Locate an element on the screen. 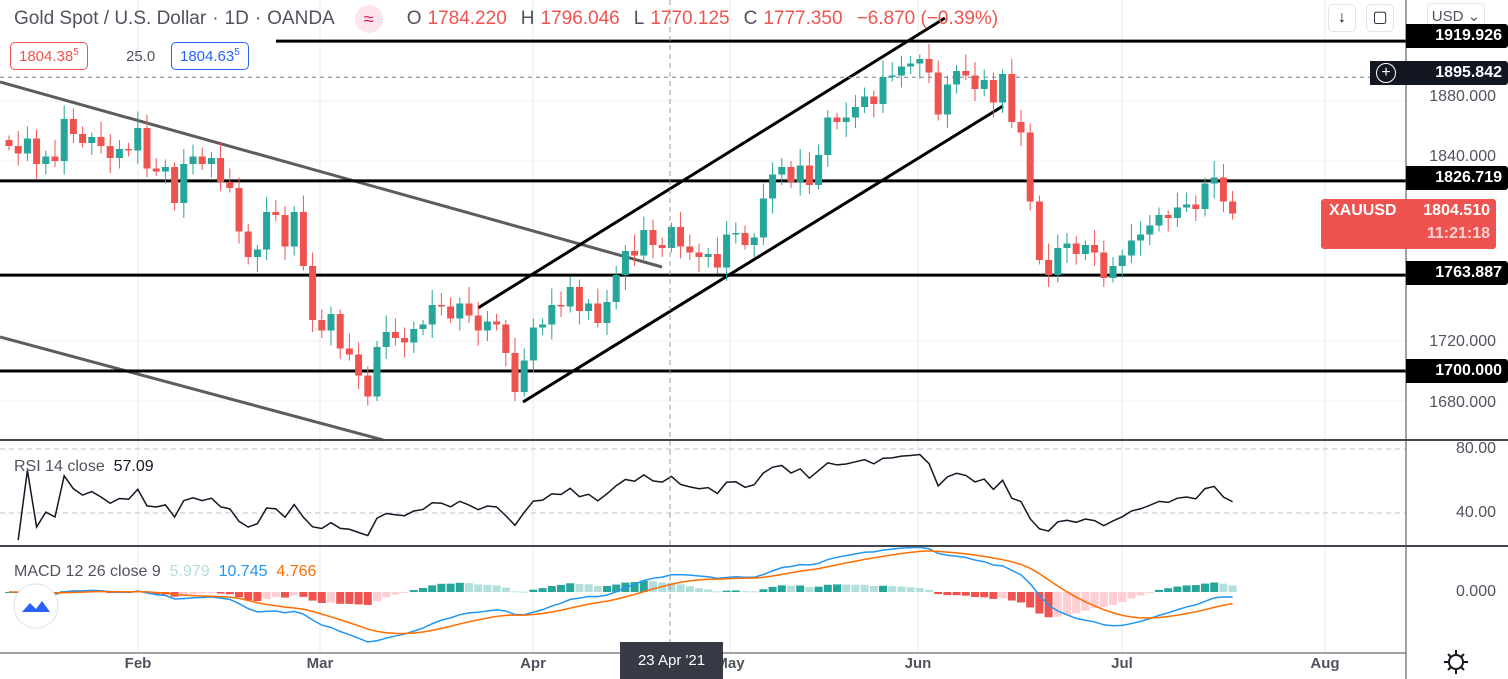  rsi-panel is located at coordinates (625, 497).